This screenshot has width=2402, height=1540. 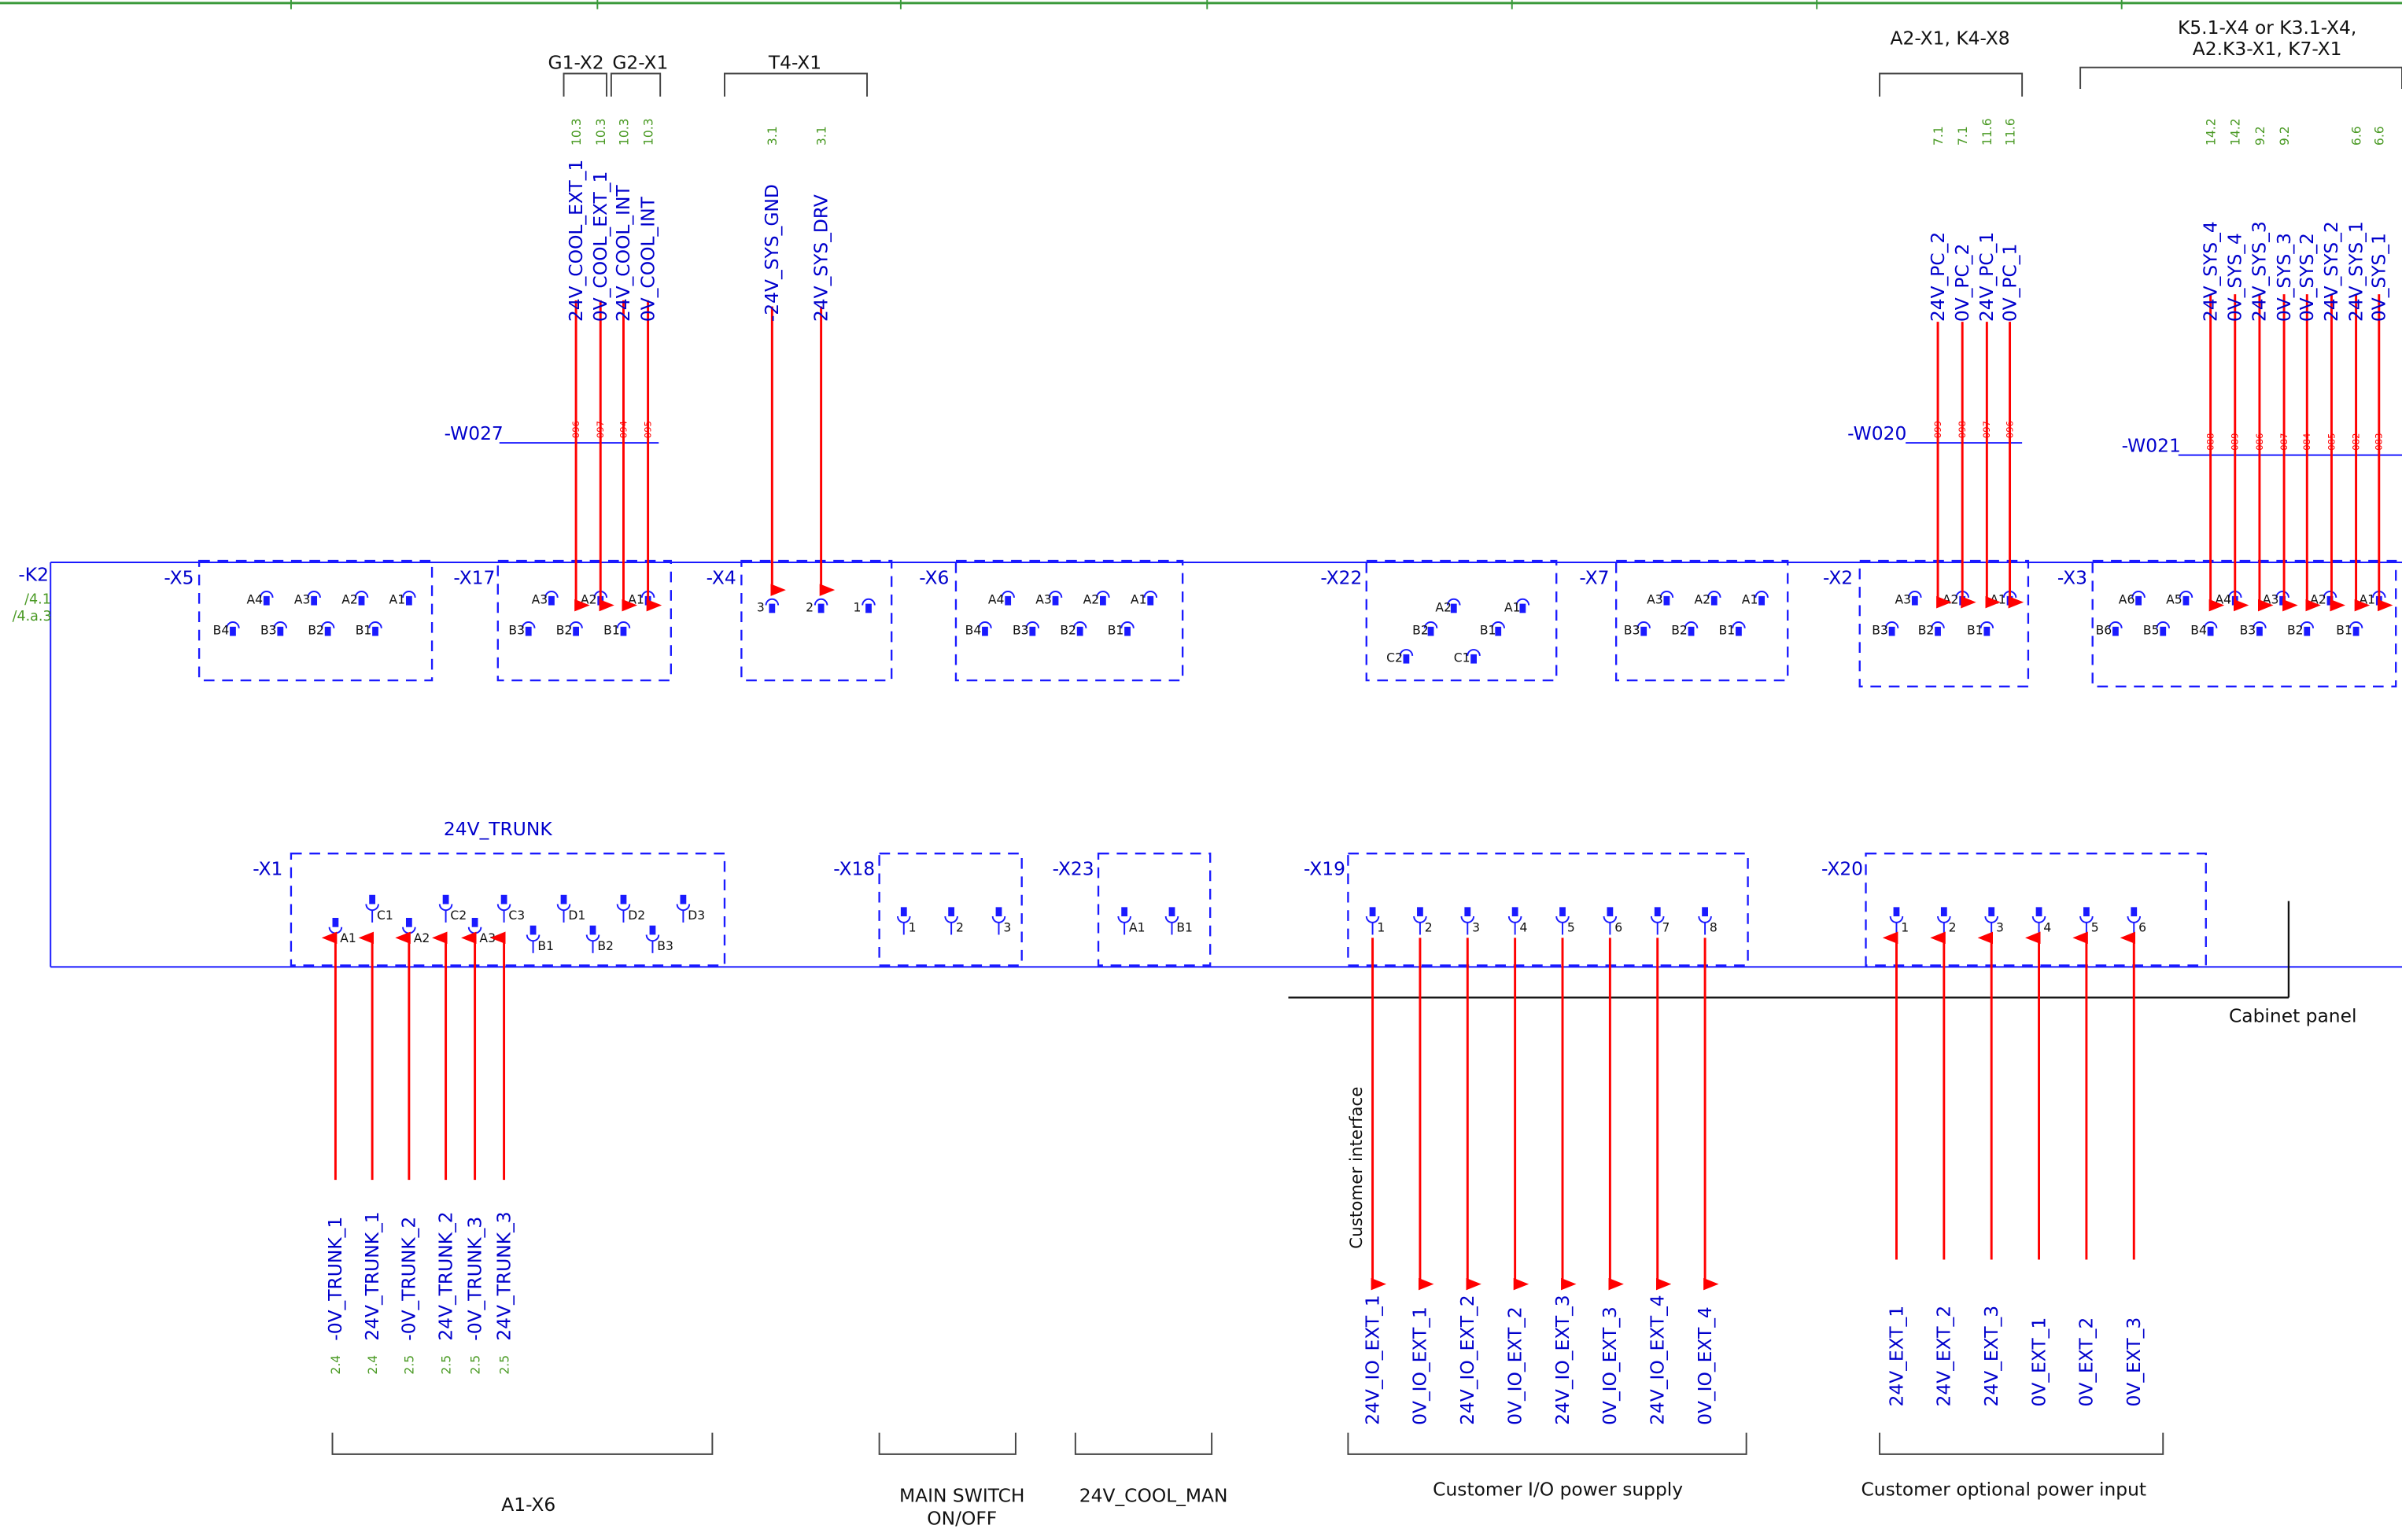 I want to click on cable-core-number: 086, so click(x=2259, y=441).